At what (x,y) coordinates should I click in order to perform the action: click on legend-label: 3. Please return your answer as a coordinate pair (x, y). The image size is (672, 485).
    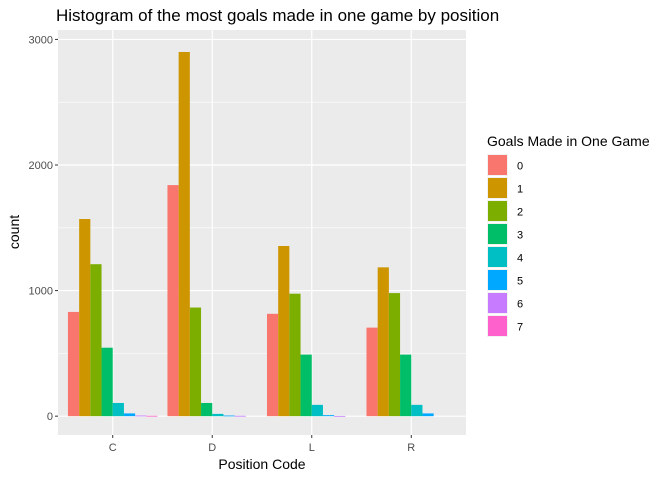
    Looking at the image, I should click on (520, 236).